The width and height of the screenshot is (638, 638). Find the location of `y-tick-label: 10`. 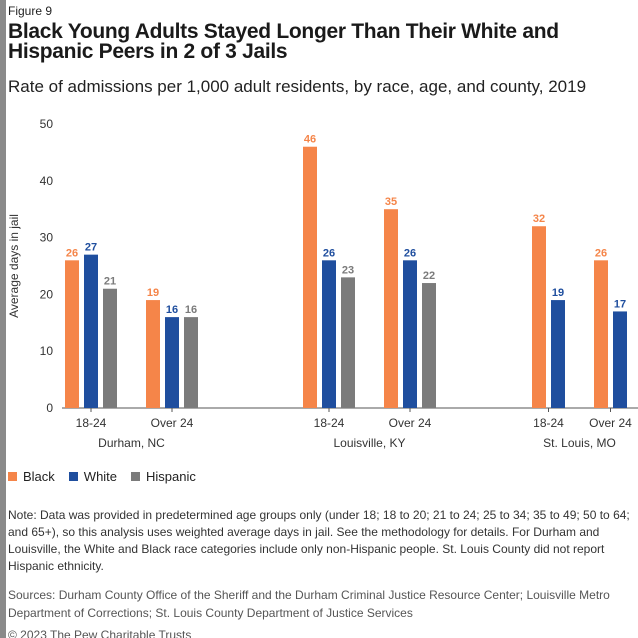

y-tick-label: 10 is located at coordinates (47, 351).